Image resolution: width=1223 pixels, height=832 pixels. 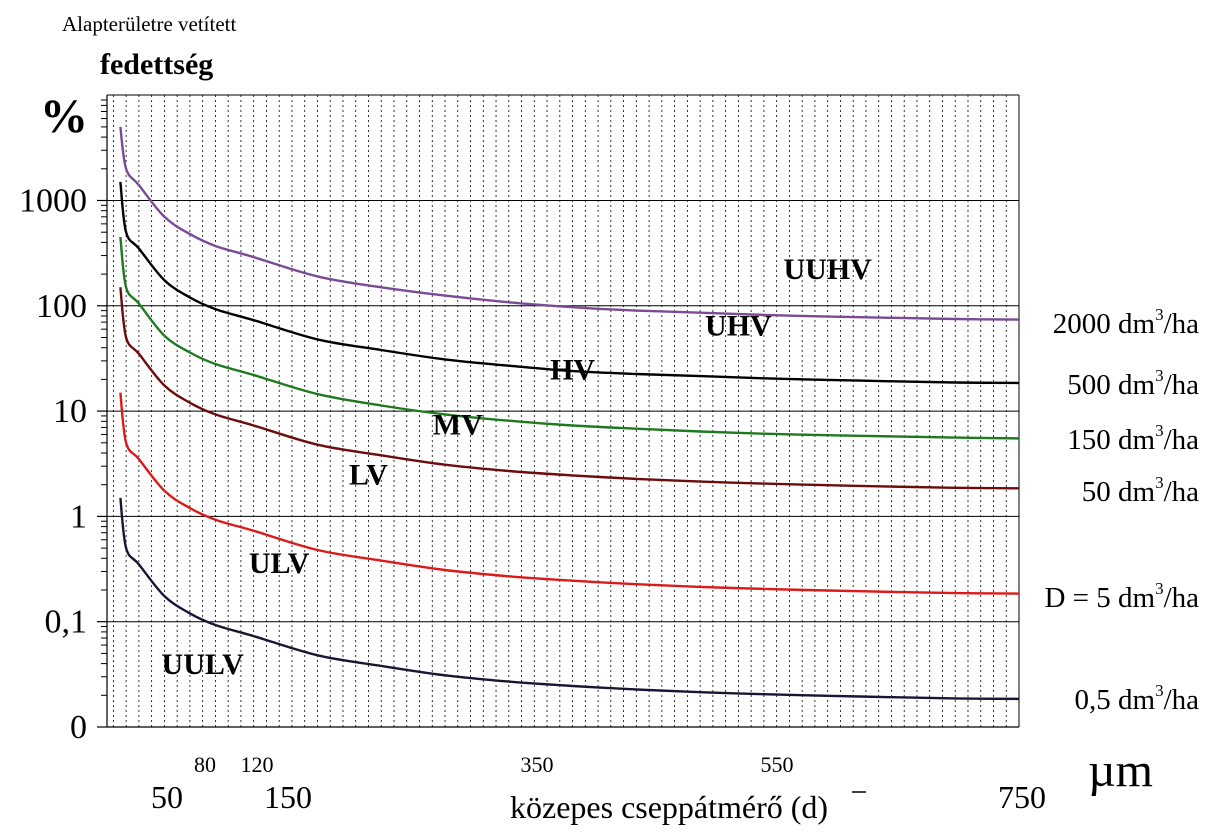 What do you see at coordinates (1133, 383) in the screenshot?
I see `series-label: 500 dm3/ha` at bounding box center [1133, 383].